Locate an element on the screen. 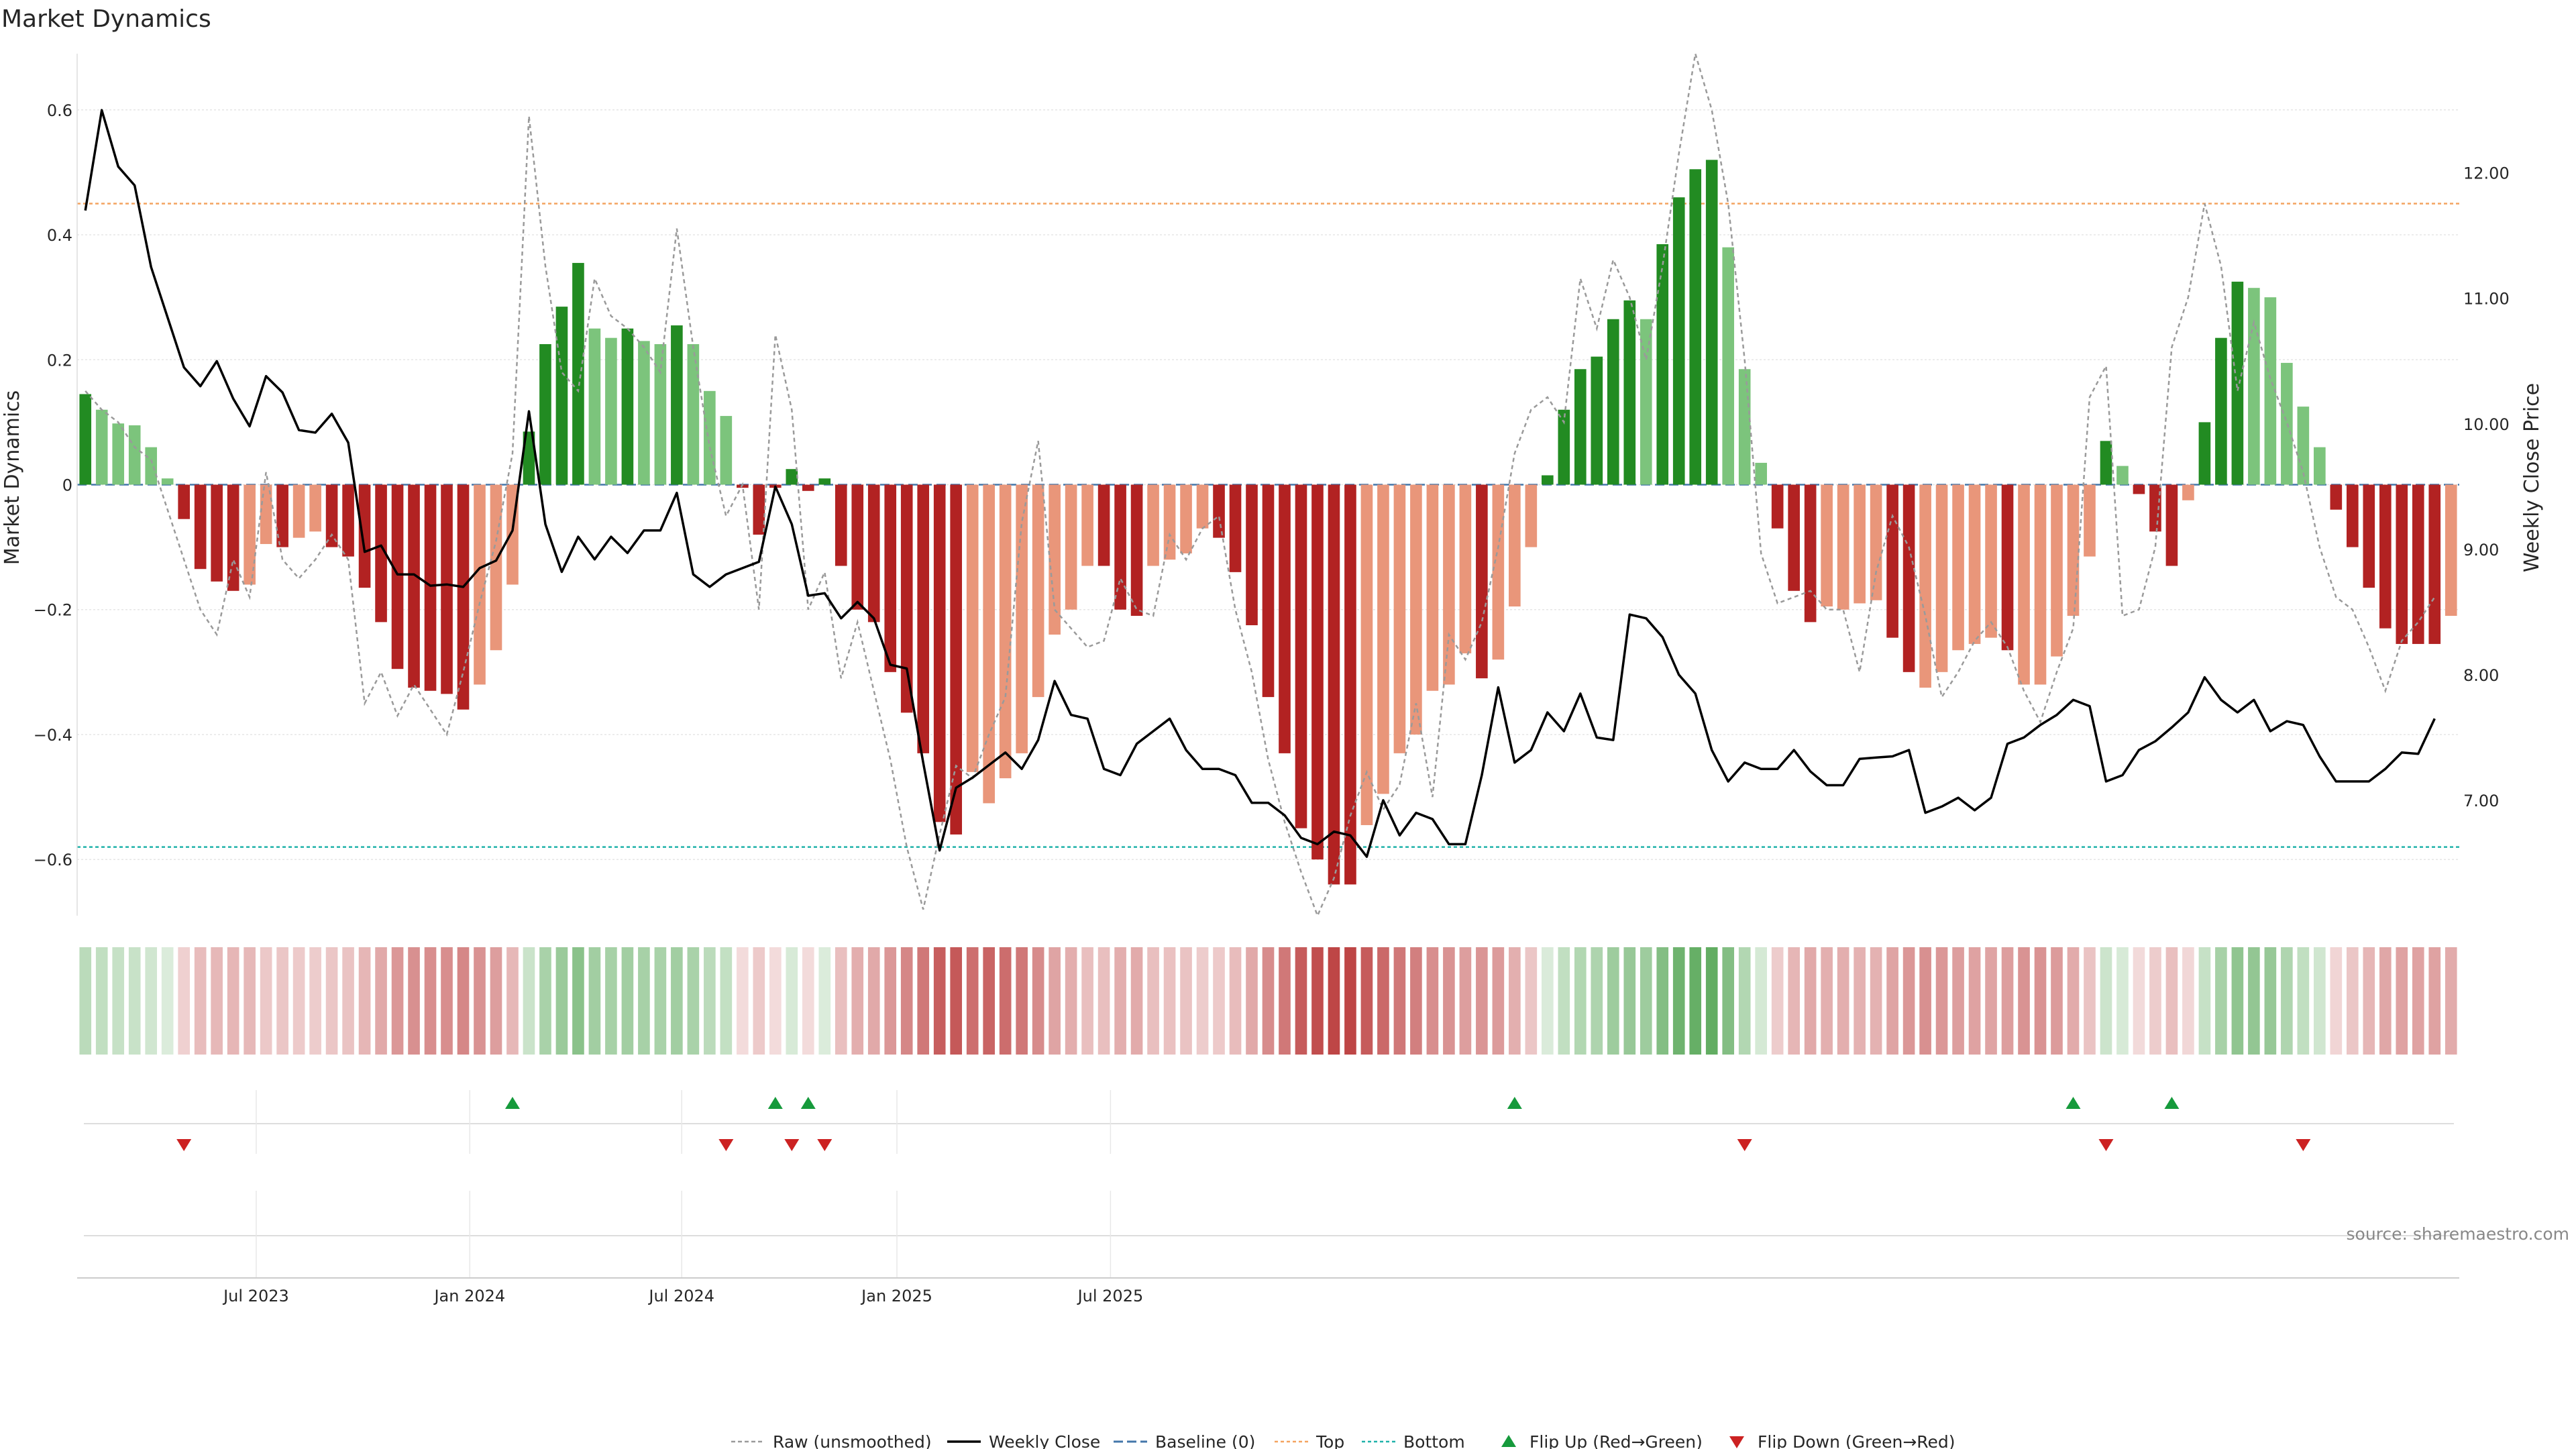  right-y-axis: 12.00 11.00 10.00 9.00 8.00 7.00 is located at coordinates (2486, 487).